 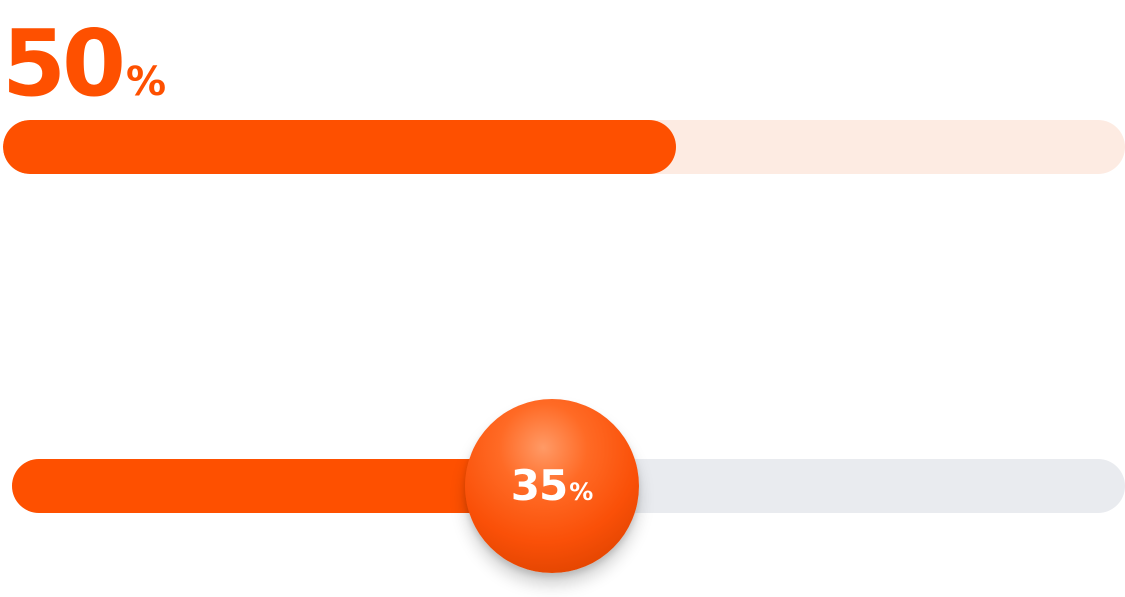 I want to click on slider-value-number: 35, so click(x=539, y=485).